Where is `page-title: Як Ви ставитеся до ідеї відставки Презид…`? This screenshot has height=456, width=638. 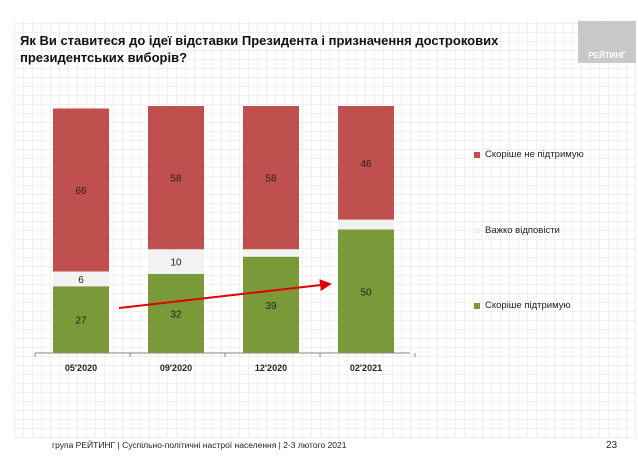
page-title: Як Ви ставитеся до ідеї відставки Презид… is located at coordinates (259, 49).